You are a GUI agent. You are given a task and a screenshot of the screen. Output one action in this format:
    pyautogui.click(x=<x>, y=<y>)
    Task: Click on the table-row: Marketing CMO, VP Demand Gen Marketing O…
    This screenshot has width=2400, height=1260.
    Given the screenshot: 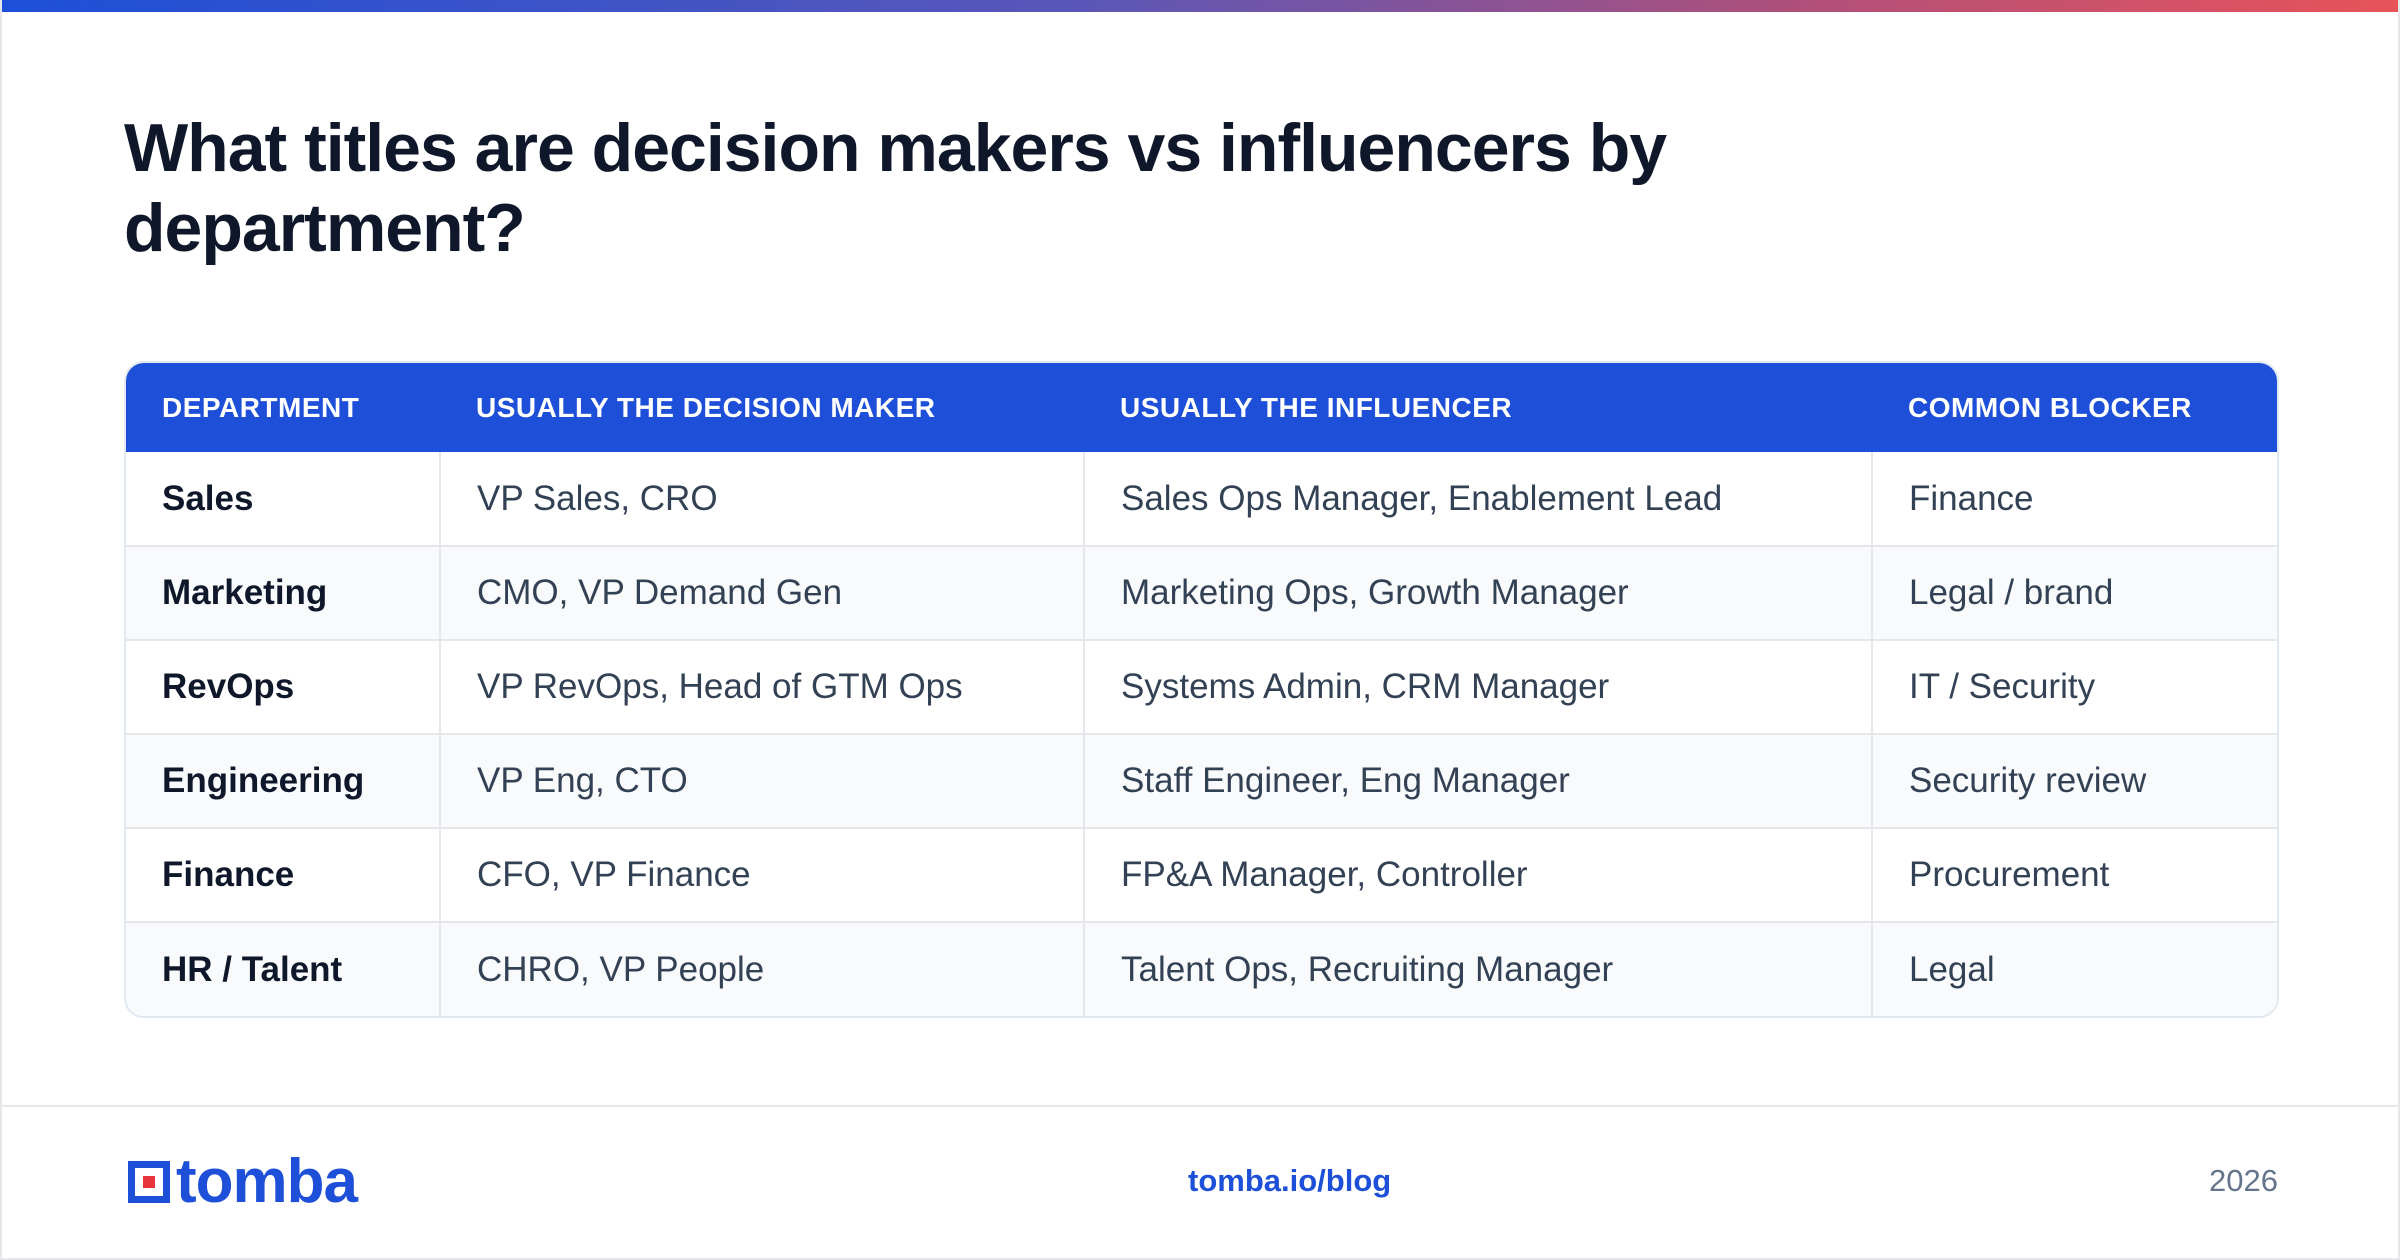 What is the action you would take?
    pyautogui.click(x=1201, y=593)
    